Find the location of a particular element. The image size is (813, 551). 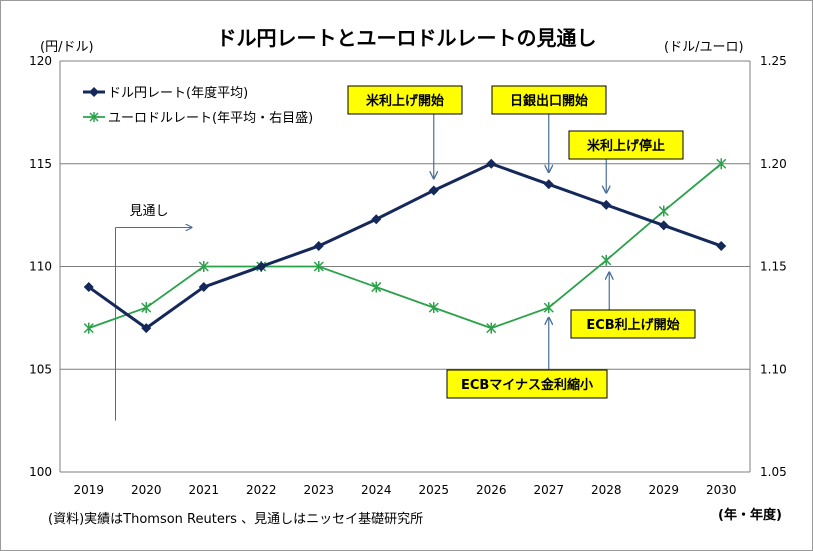

left-axis-tick-label: 105 is located at coordinates (40, 369).